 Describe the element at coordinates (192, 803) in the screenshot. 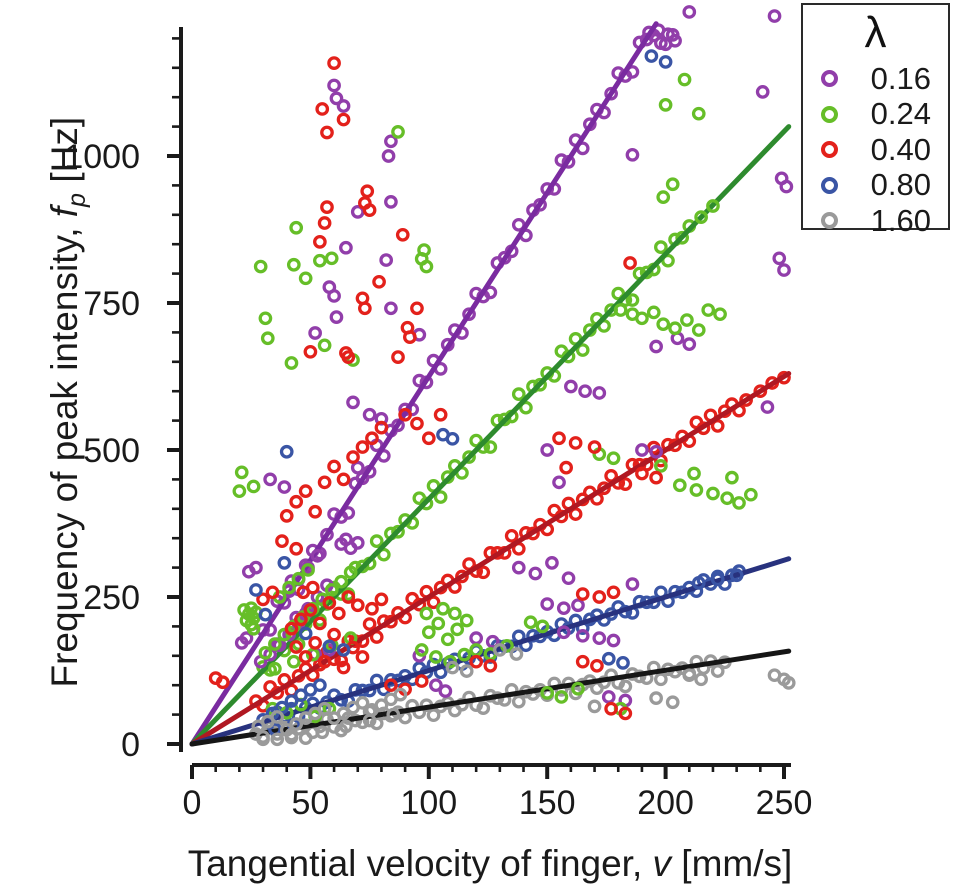

I see `x-tick-label-0: 0` at that location.